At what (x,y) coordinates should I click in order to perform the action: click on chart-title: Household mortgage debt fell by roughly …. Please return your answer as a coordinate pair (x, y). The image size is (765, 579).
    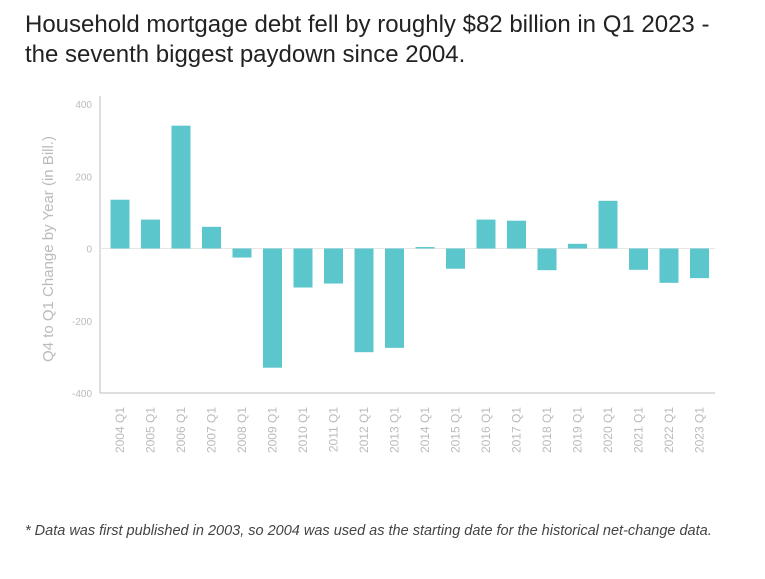
    Looking at the image, I should click on (367, 39).